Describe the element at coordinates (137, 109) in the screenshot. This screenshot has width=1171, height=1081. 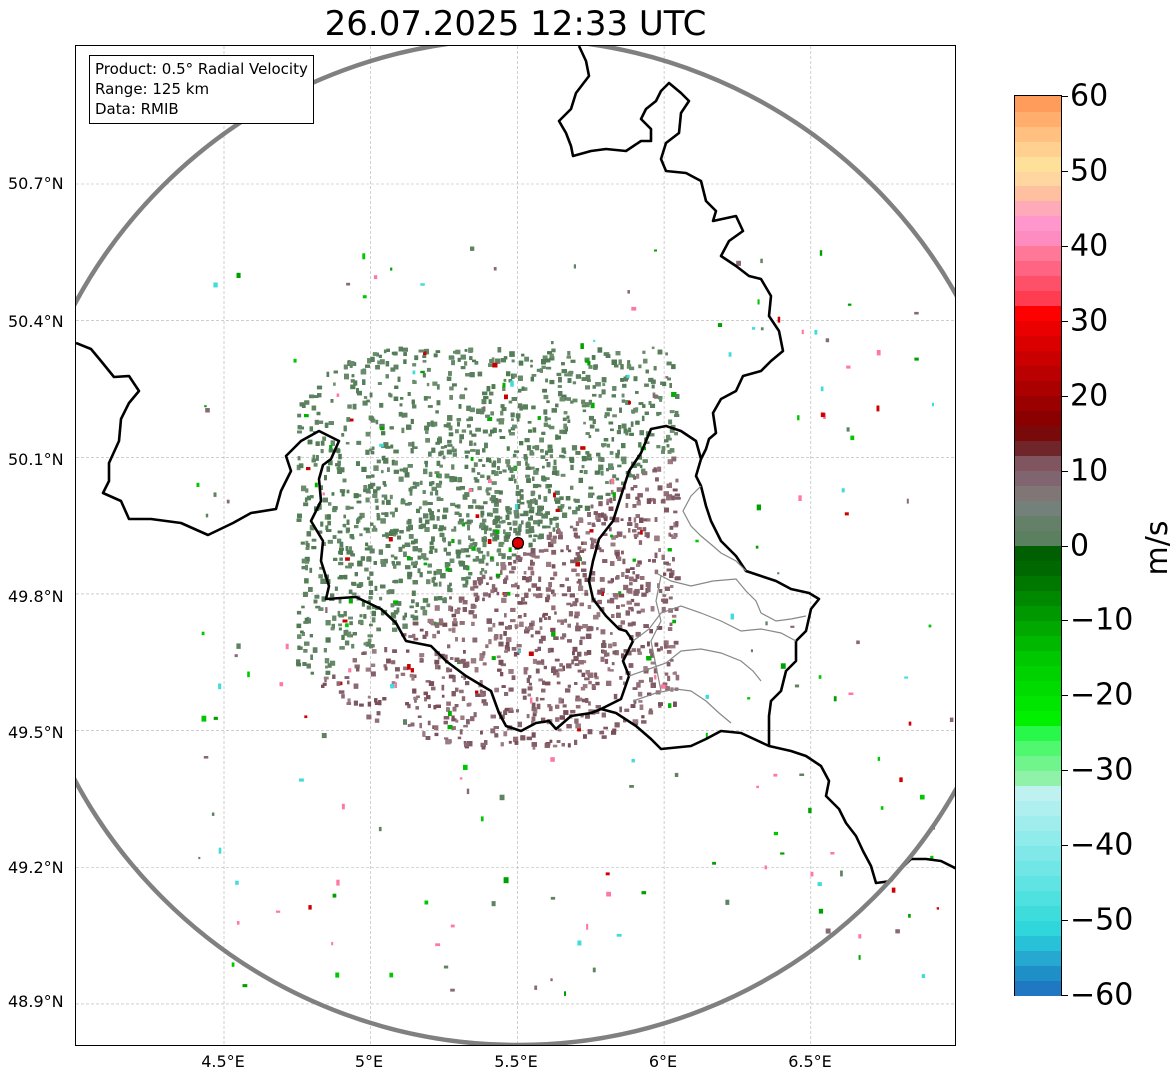
I see `data-source-label: Data: RMIB` at that location.